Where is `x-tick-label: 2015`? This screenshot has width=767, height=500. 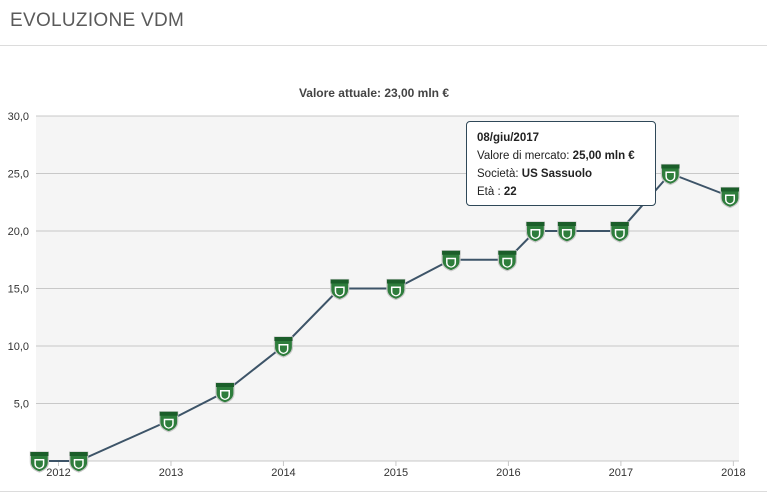 x-tick-label: 2015 is located at coordinates (396, 473).